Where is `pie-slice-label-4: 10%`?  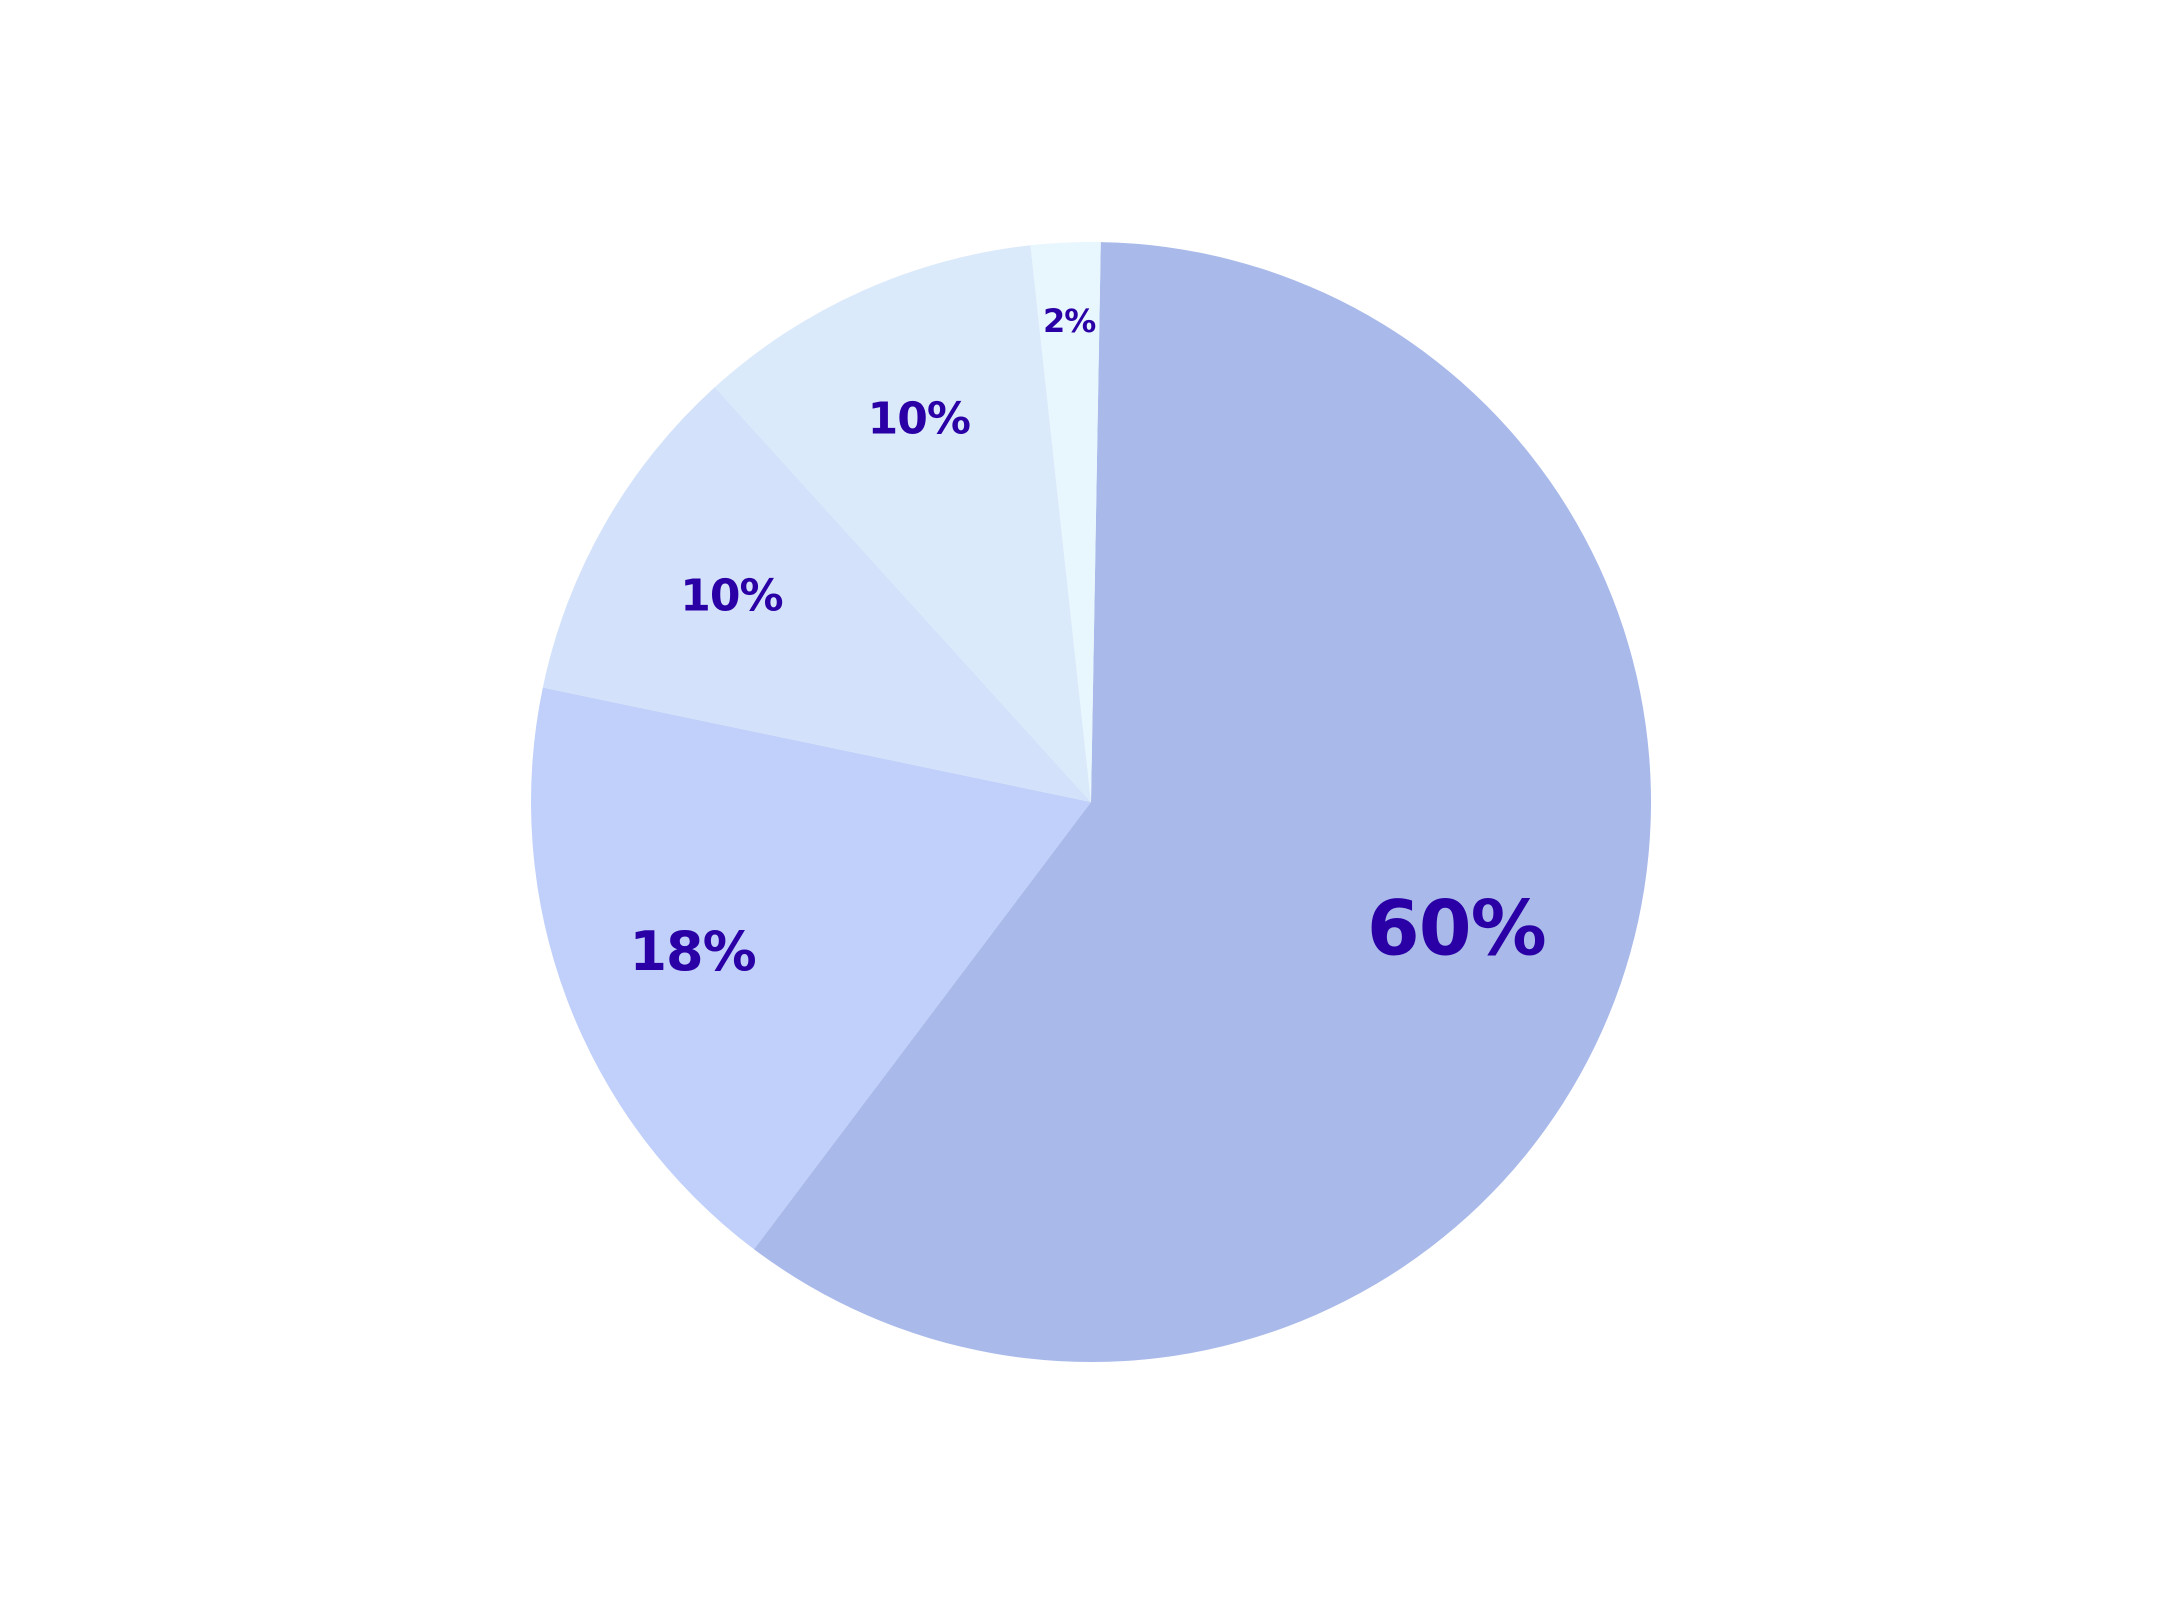 pie-slice-label-4: 10% is located at coordinates (919, 418).